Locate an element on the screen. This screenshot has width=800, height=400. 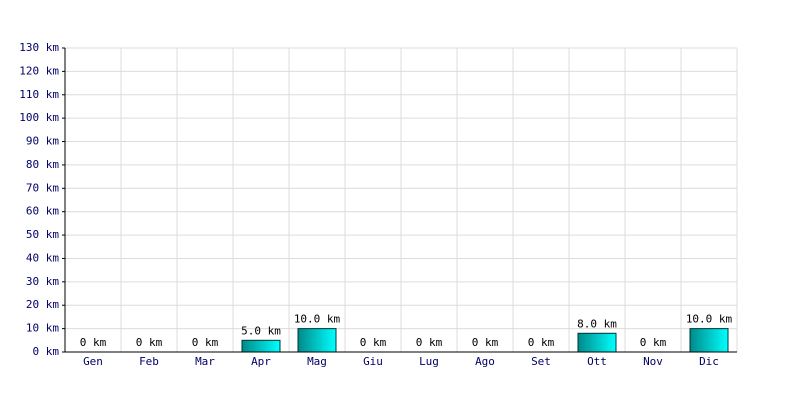
x-tick-label: Mag is located at coordinates (317, 361).